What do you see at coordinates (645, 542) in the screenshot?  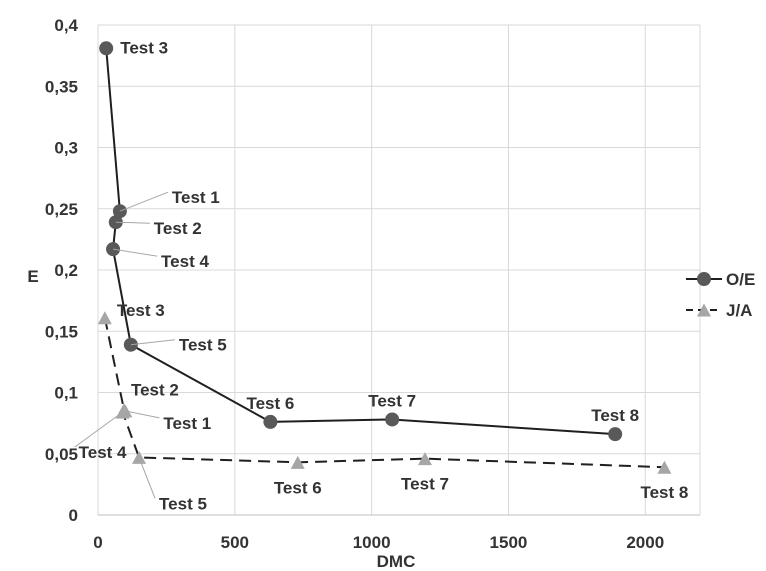 I see `x-tick-label: 2000` at bounding box center [645, 542].